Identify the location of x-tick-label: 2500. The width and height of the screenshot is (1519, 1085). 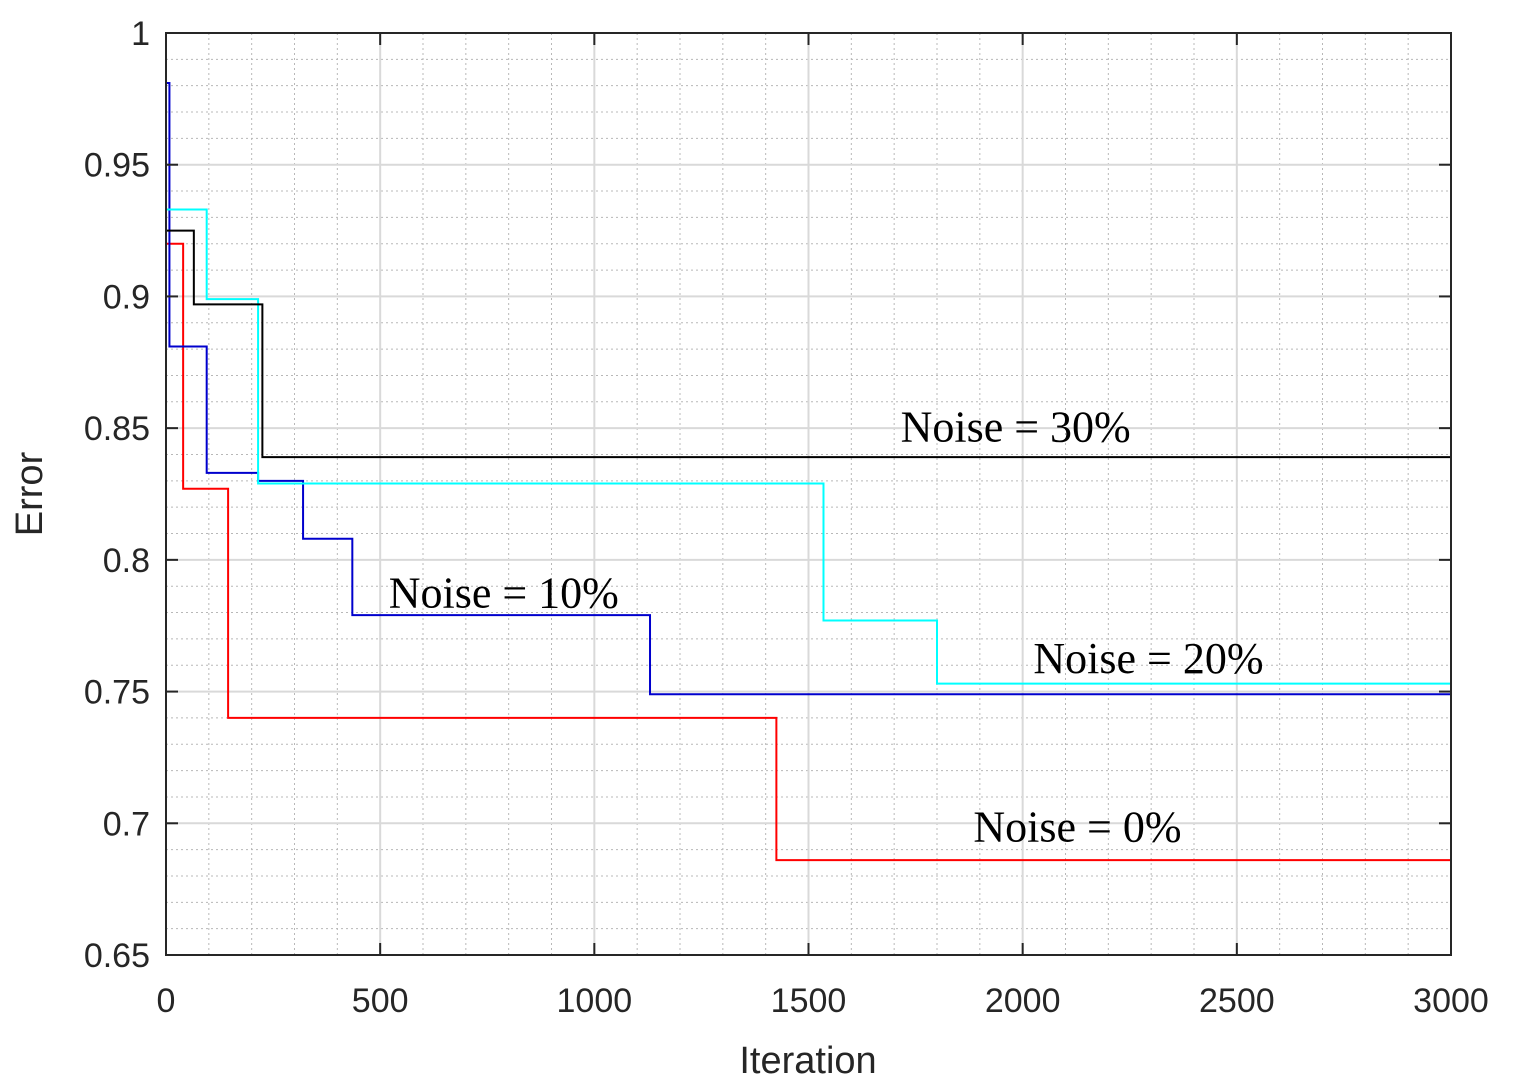
(1237, 1001).